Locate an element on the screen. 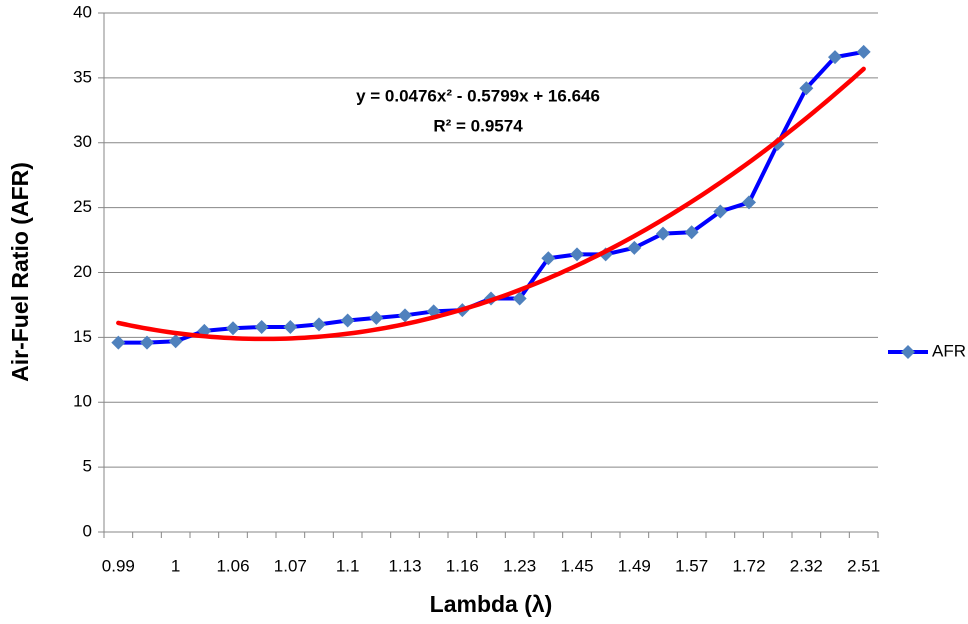  x-tick-label: 0.99 is located at coordinates (118, 565).